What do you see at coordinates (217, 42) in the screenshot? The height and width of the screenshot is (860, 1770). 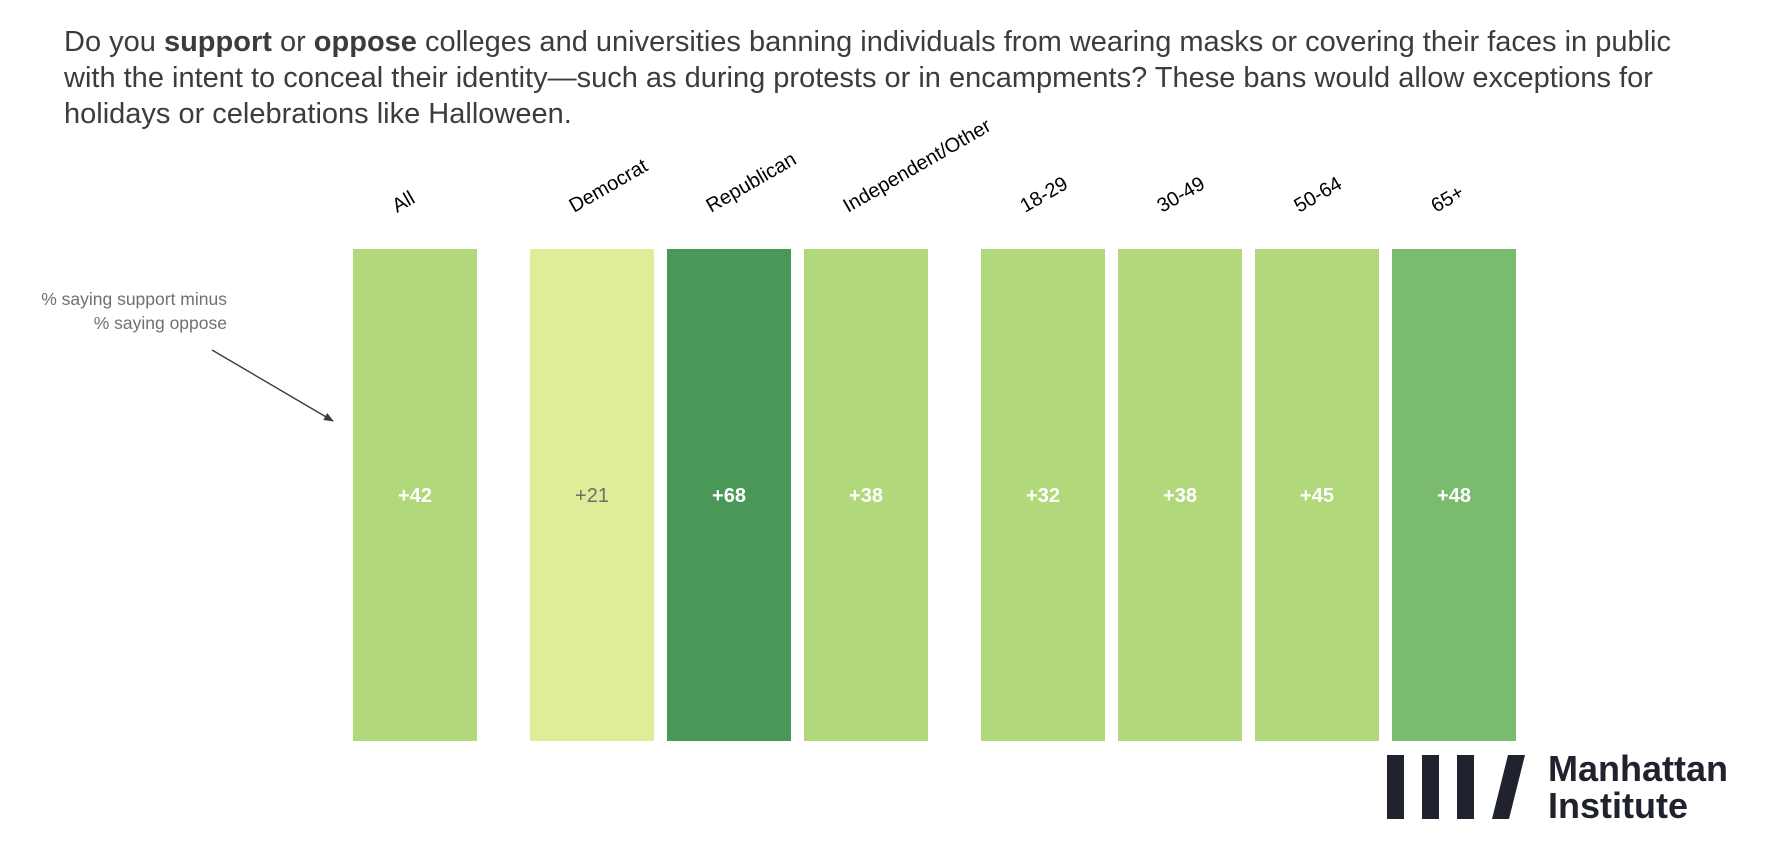 I see `question-bold-support: support` at bounding box center [217, 42].